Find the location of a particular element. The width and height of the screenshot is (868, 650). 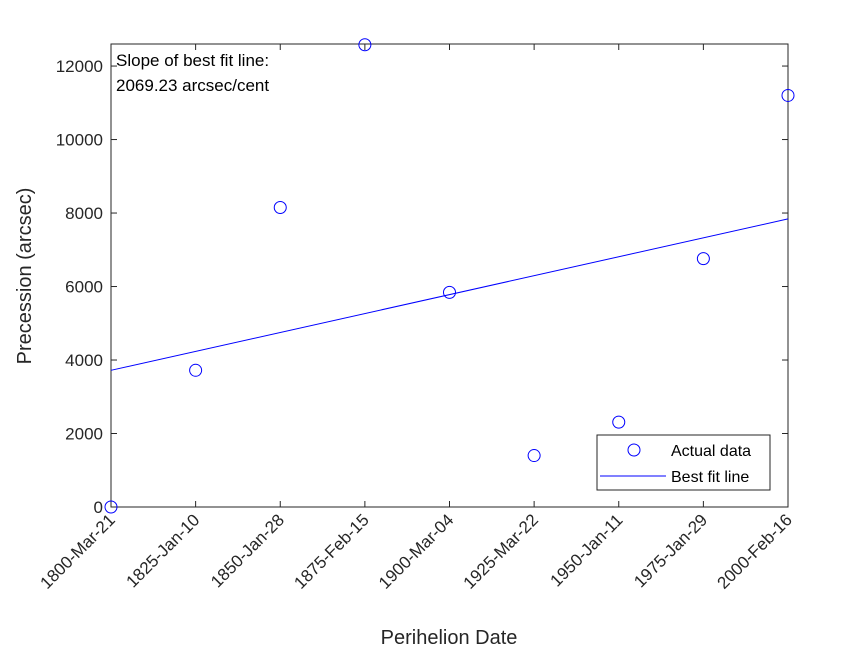

legend-box is located at coordinates (683, 462).